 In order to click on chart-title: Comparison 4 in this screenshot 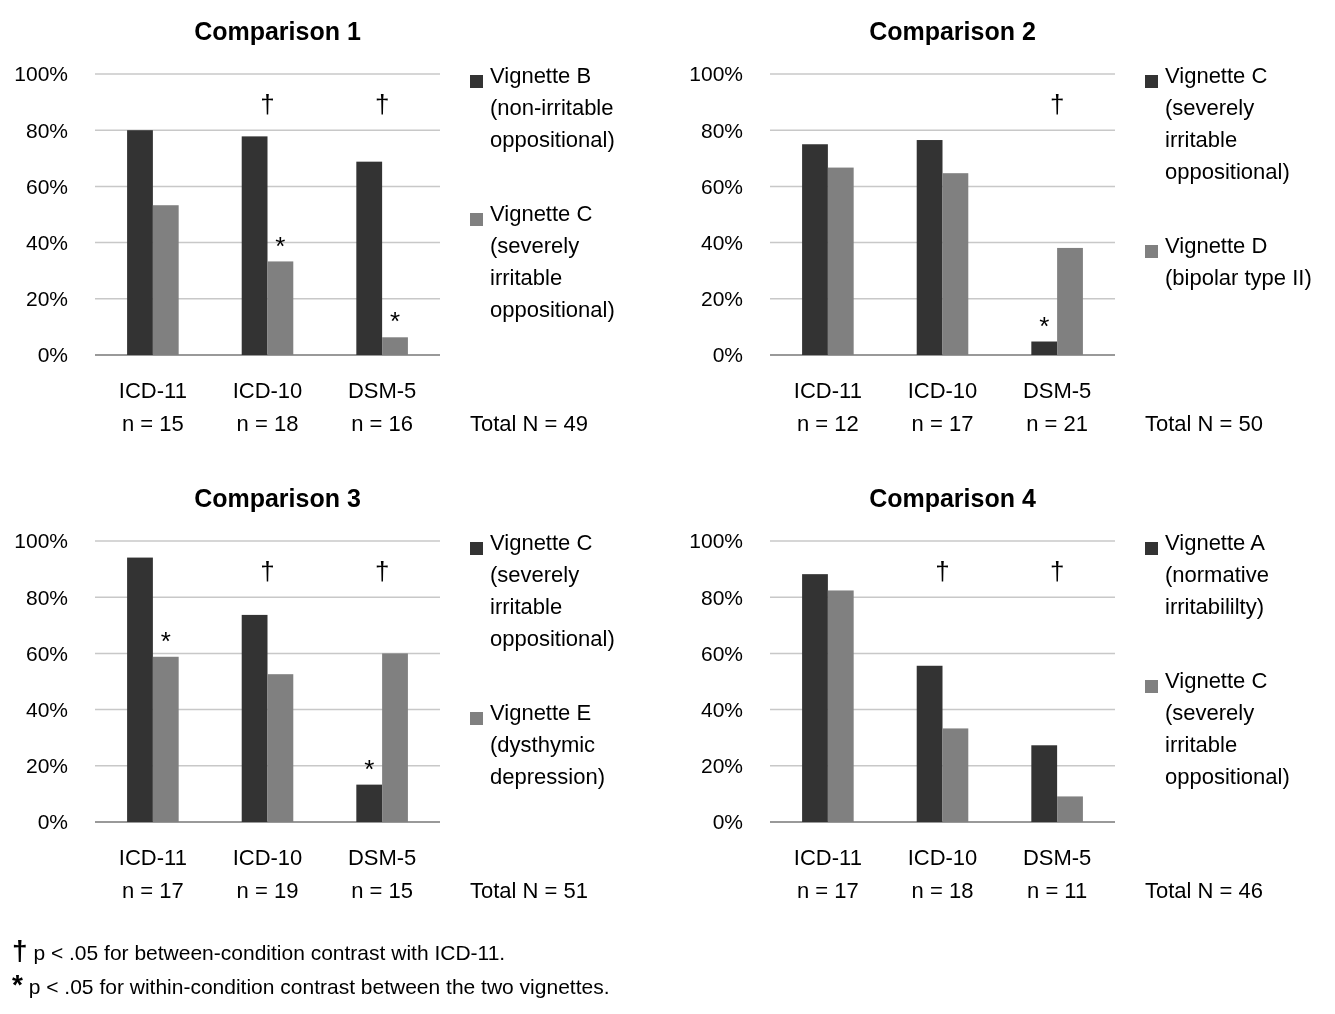, I will do `click(952, 498)`.